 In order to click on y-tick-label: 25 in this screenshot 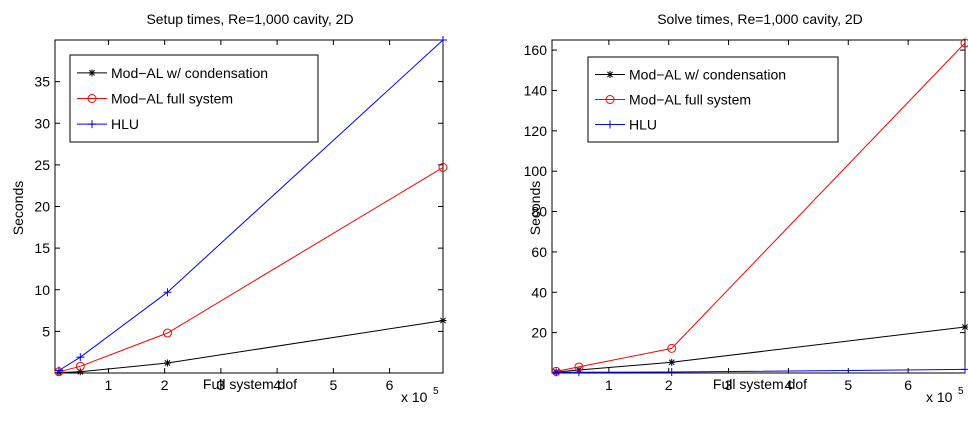, I will do `click(42, 165)`.